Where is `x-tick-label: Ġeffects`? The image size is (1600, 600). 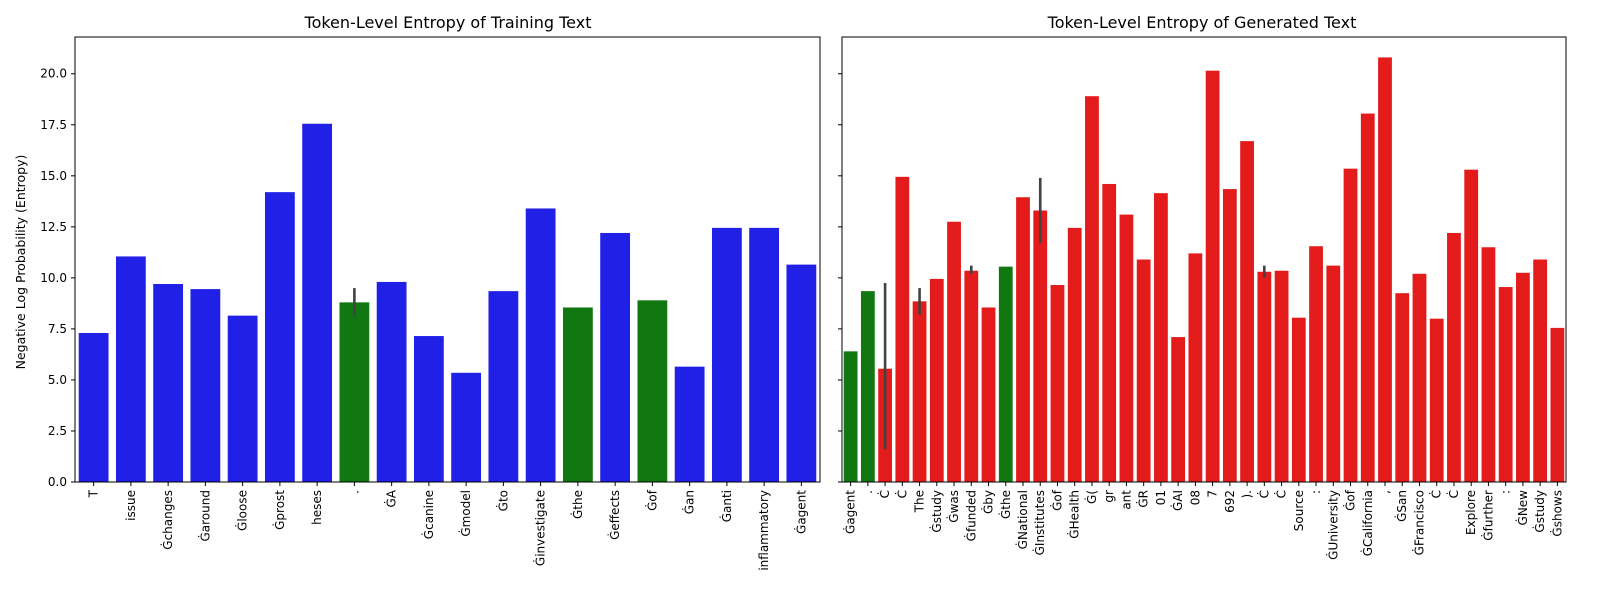 x-tick-label: Ġeffects is located at coordinates (614, 515).